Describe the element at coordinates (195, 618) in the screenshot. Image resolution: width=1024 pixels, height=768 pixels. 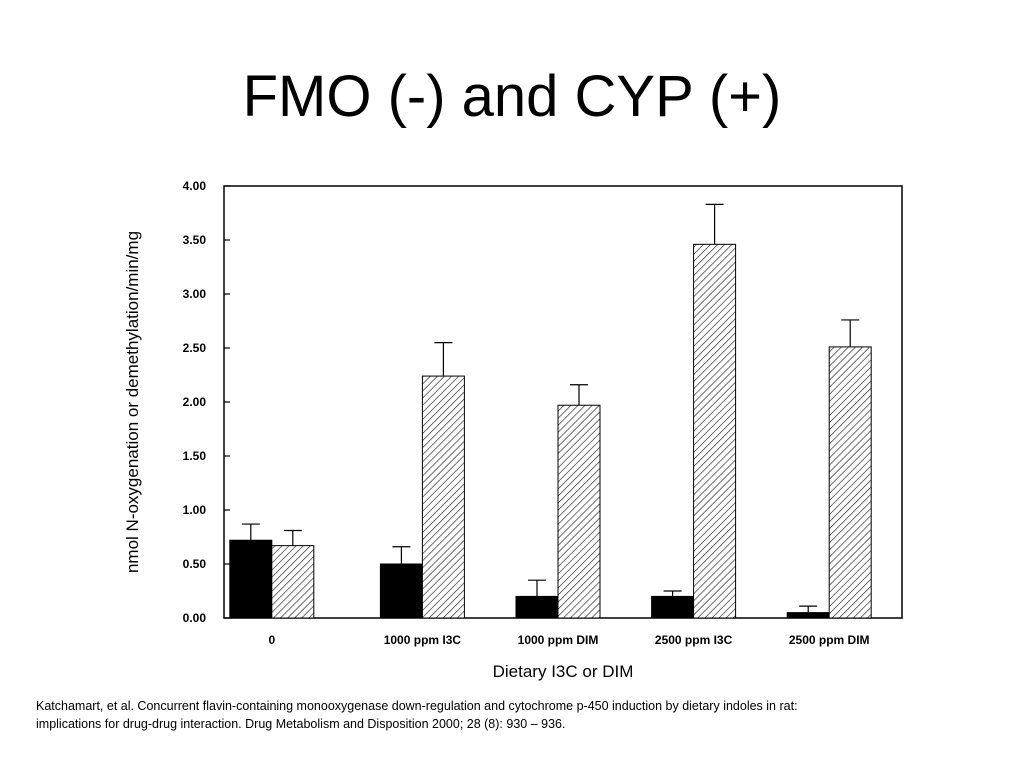
I see `y-tick-label: 0.00` at that location.